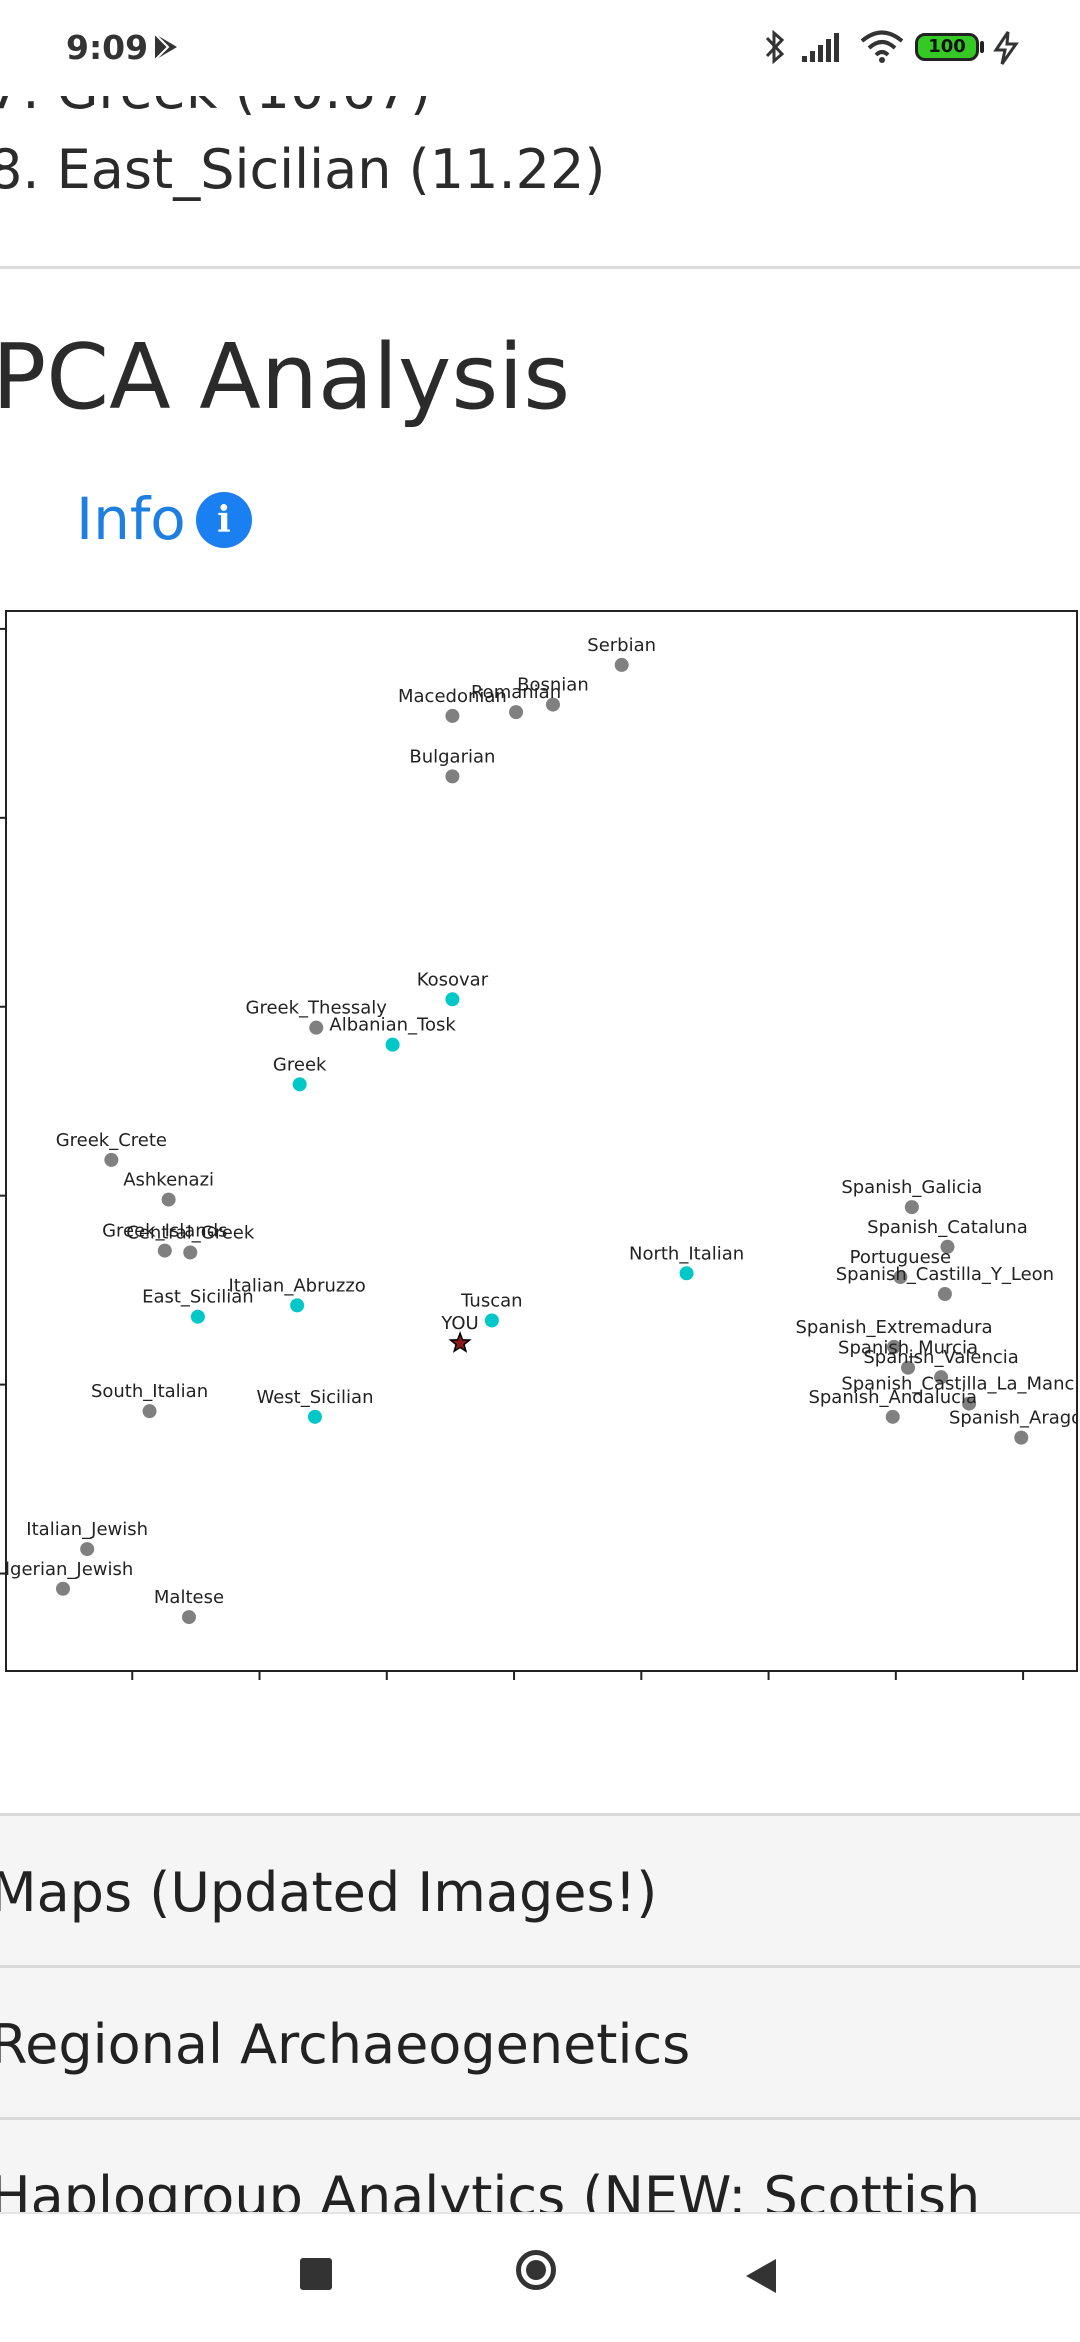 This screenshot has width=1080, height=2342. What do you see at coordinates (516, 692) in the screenshot?
I see `point-label: Romanian` at bounding box center [516, 692].